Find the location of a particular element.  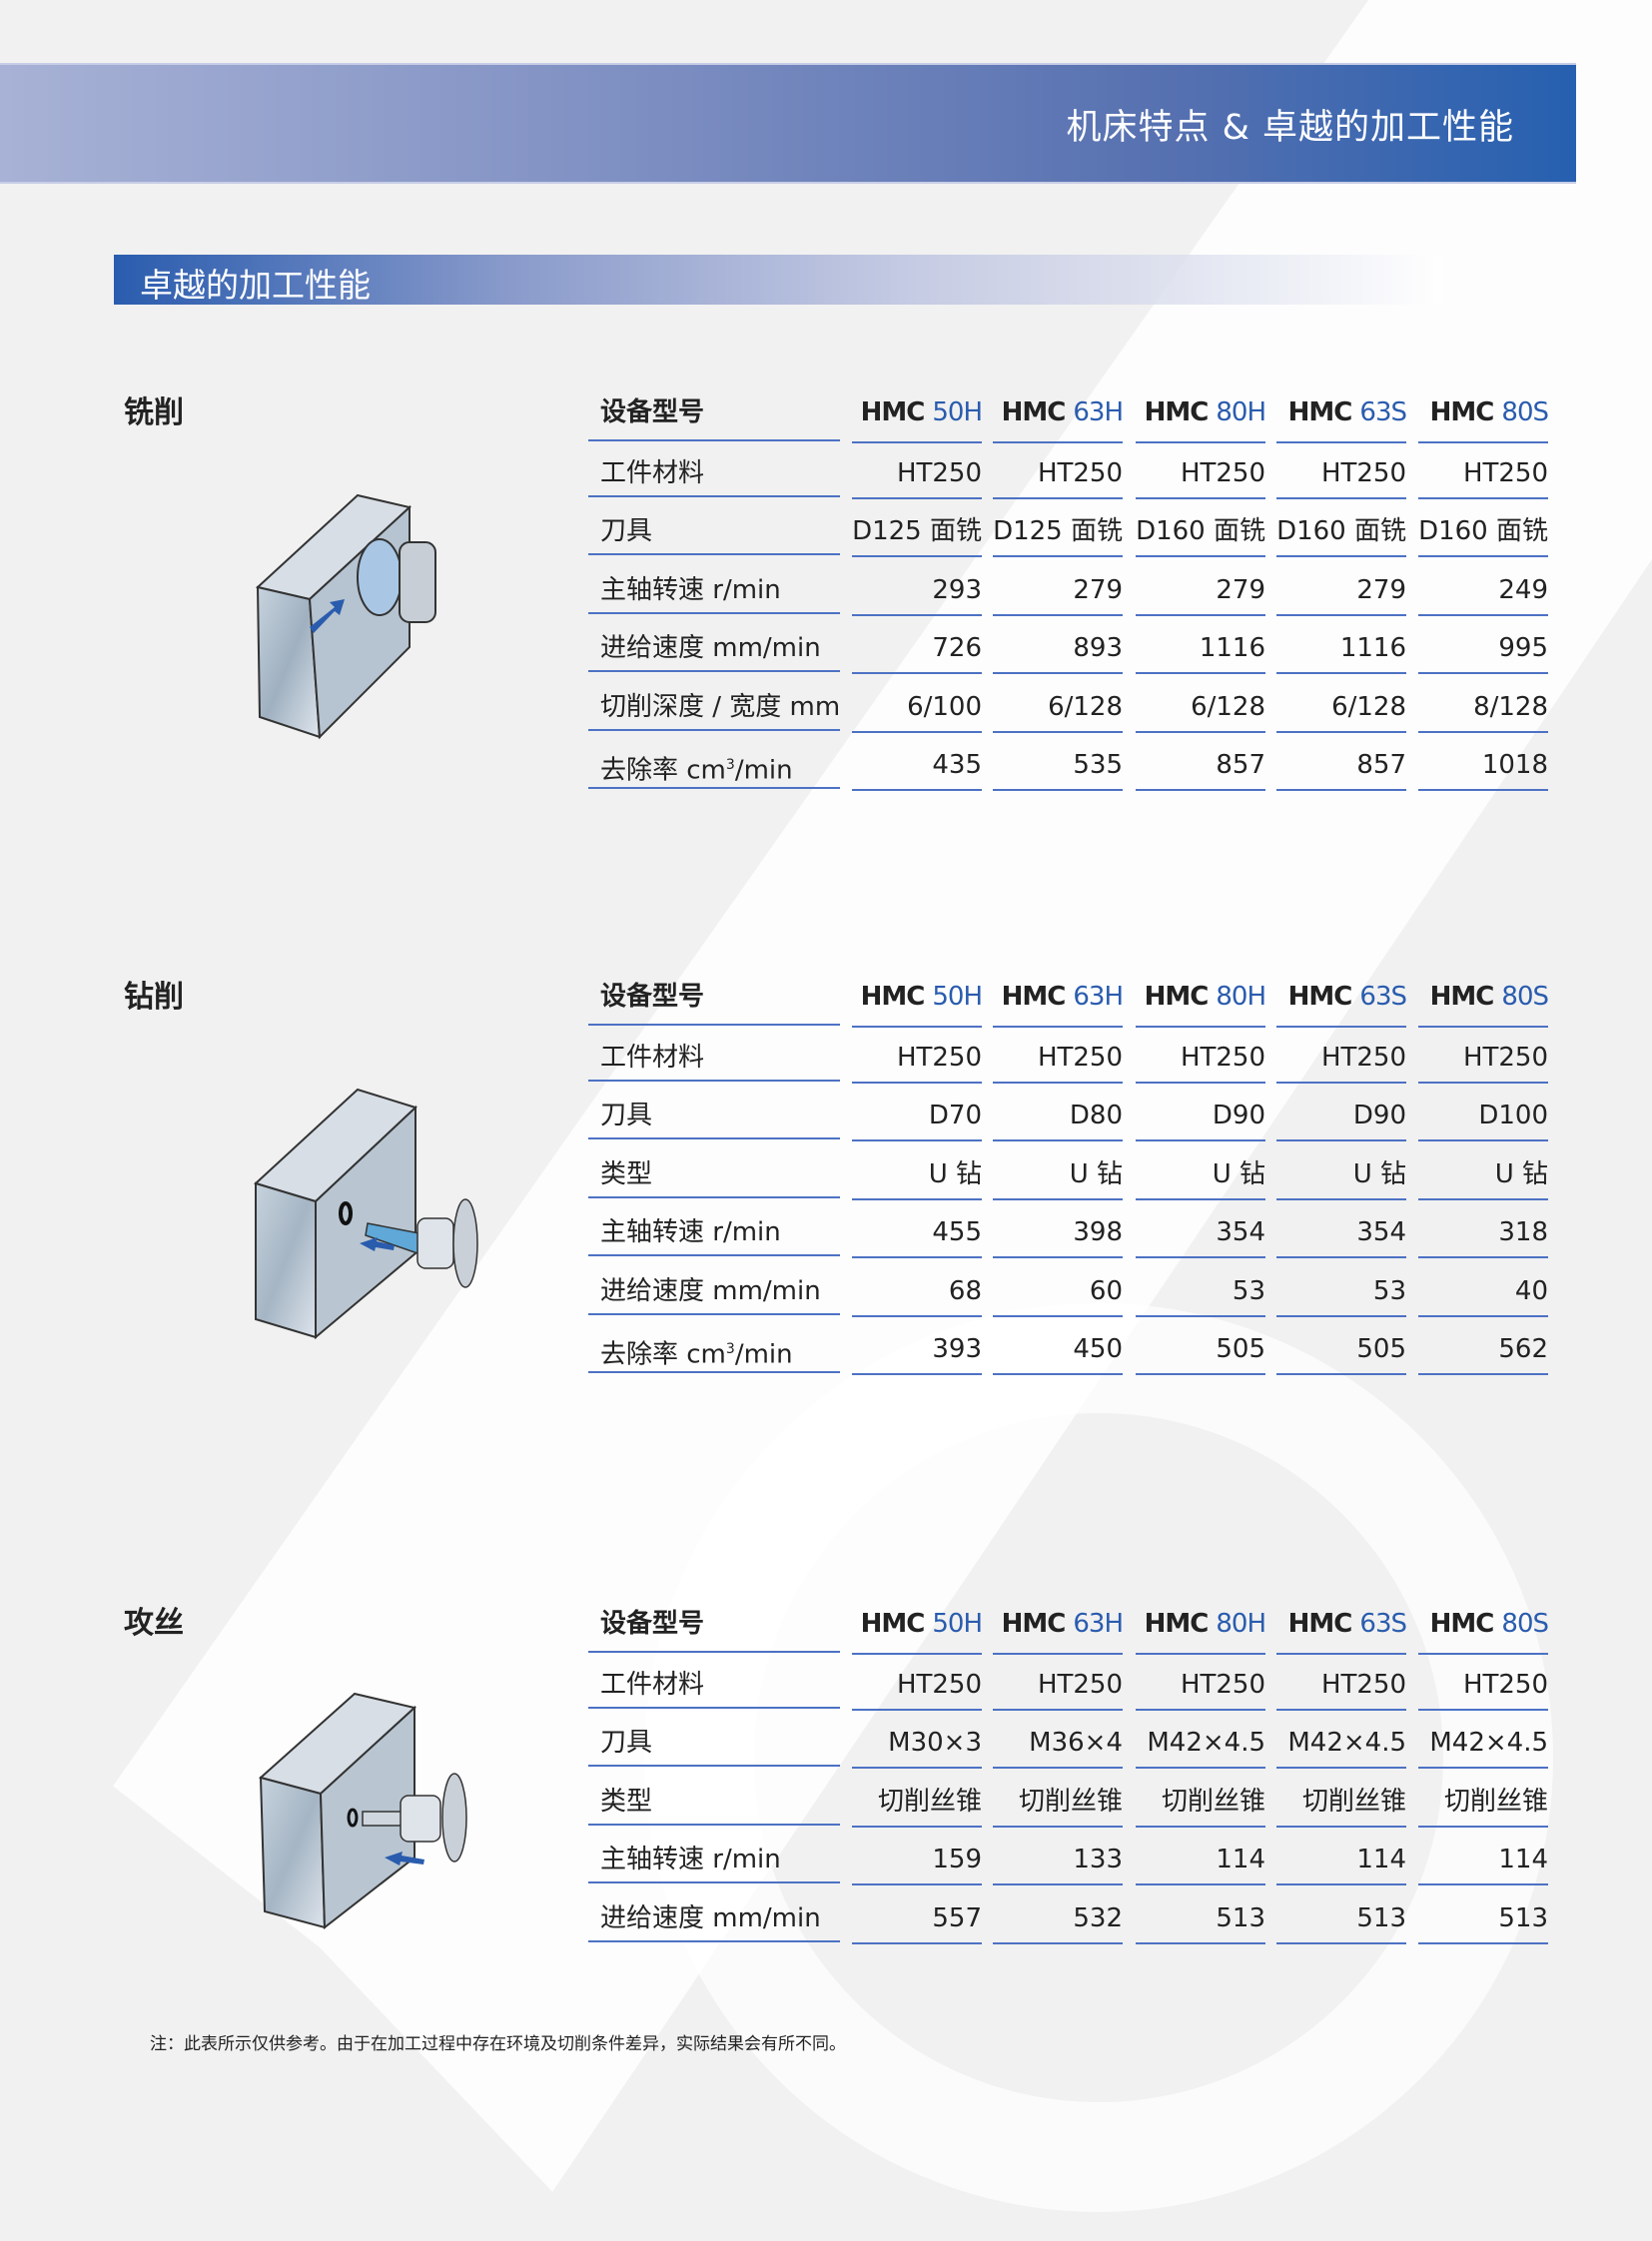

table-cell: 293 is located at coordinates (917, 588).